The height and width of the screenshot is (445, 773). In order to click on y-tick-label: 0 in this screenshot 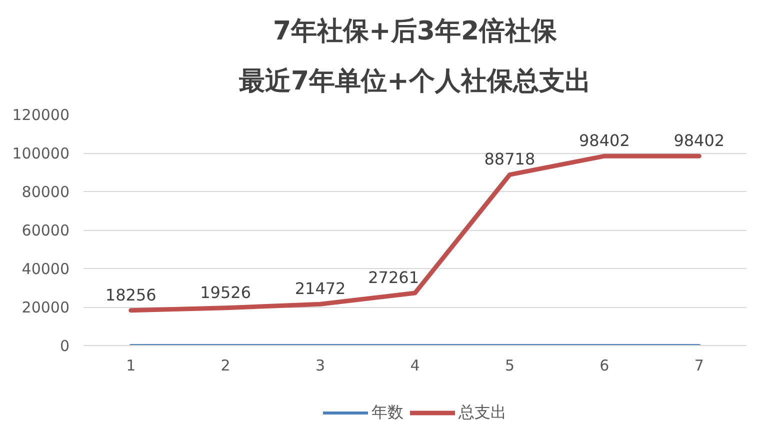, I will do `click(65, 346)`.